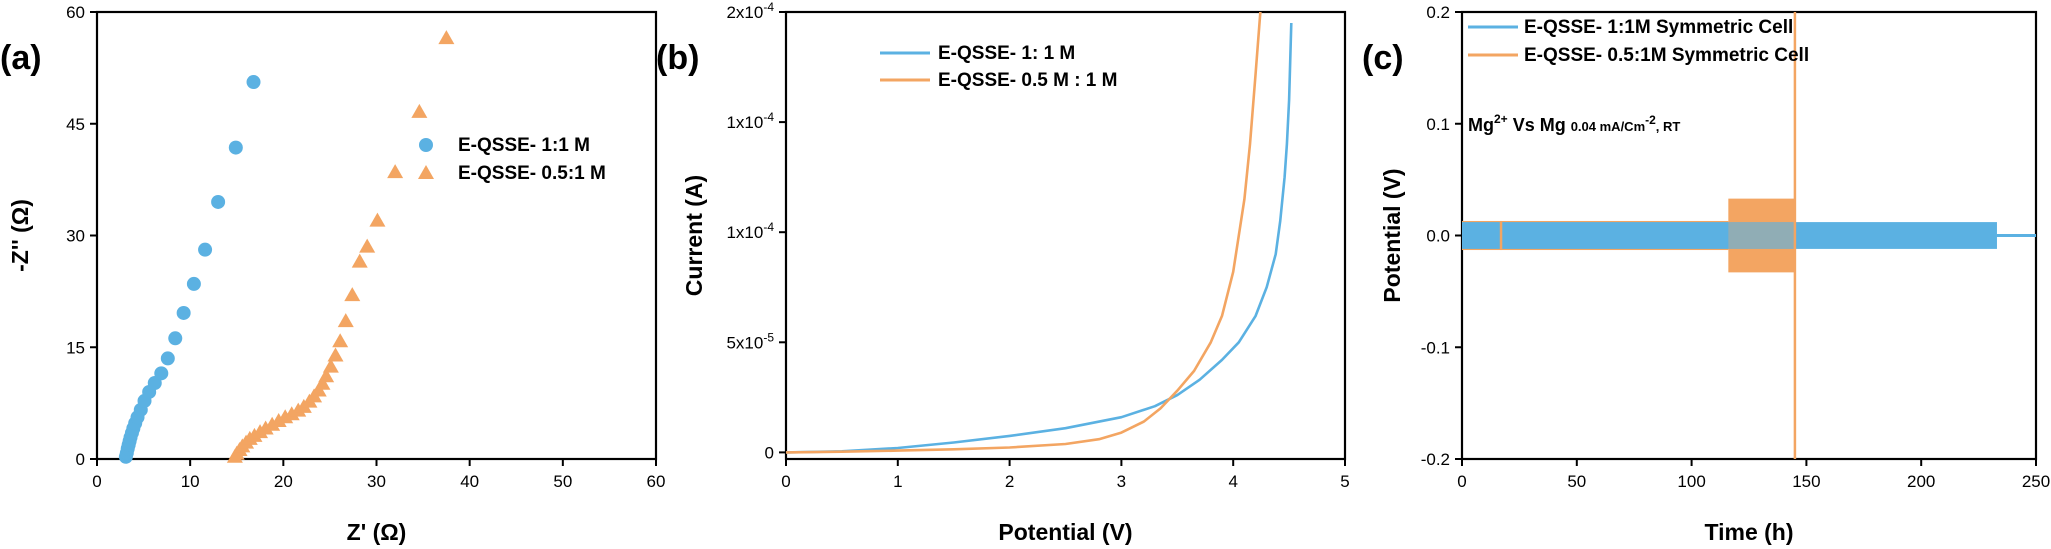 The width and height of the screenshot is (2051, 549). I want to click on y-tick-label: 0.2, so click(1438, 12).